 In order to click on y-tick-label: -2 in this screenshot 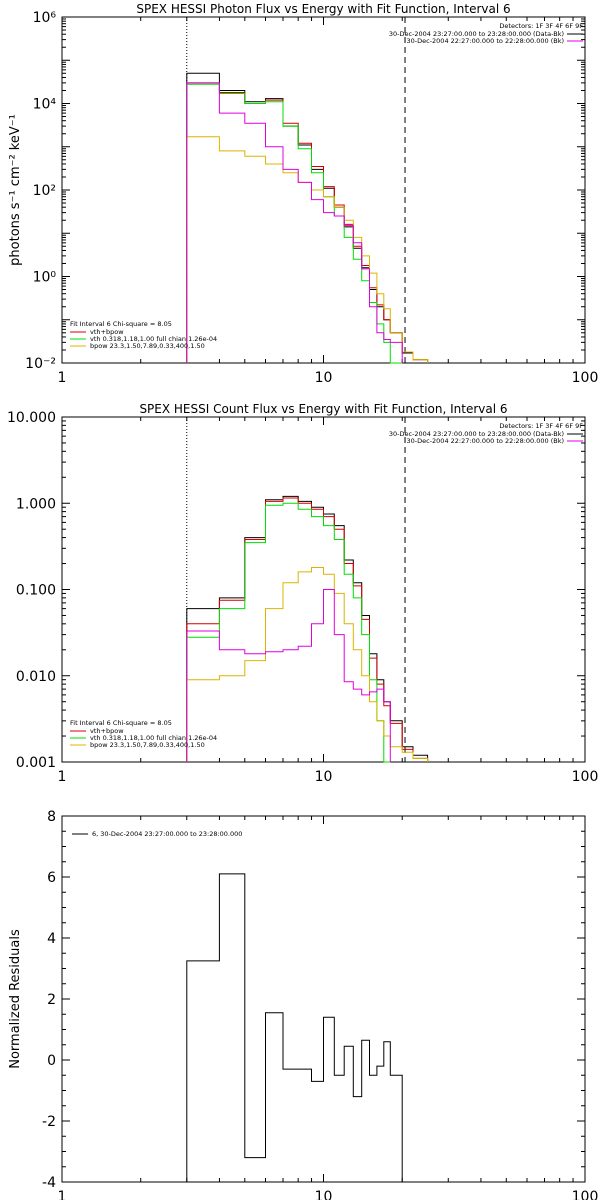, I will do `click(49, 1122)`.